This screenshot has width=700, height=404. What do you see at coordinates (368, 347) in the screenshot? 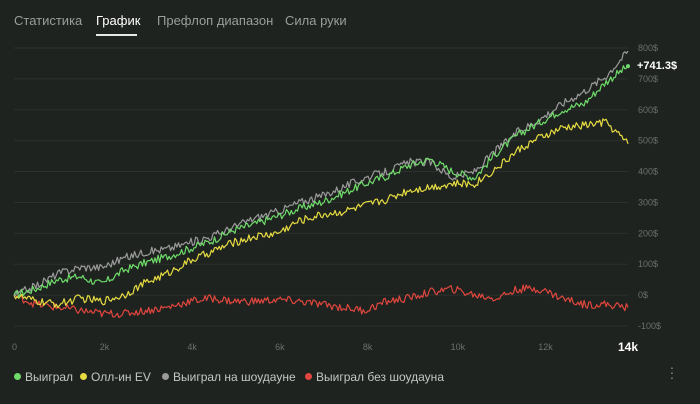
I see `x-tick-label: 8k` at bounding box center [368, 347].